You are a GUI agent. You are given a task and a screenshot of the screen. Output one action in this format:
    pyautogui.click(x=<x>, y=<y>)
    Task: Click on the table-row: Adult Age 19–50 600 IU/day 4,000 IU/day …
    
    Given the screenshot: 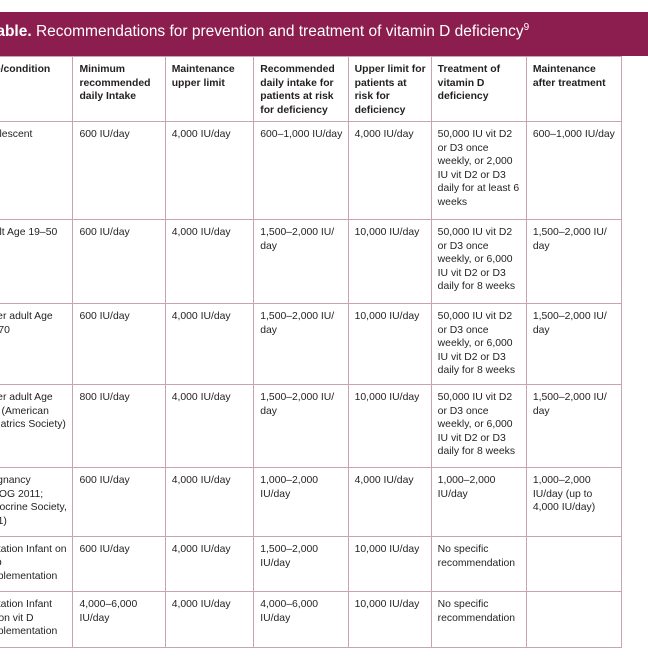 What is the action you would take?
    pyautogui.click(x=311, y=261)
    